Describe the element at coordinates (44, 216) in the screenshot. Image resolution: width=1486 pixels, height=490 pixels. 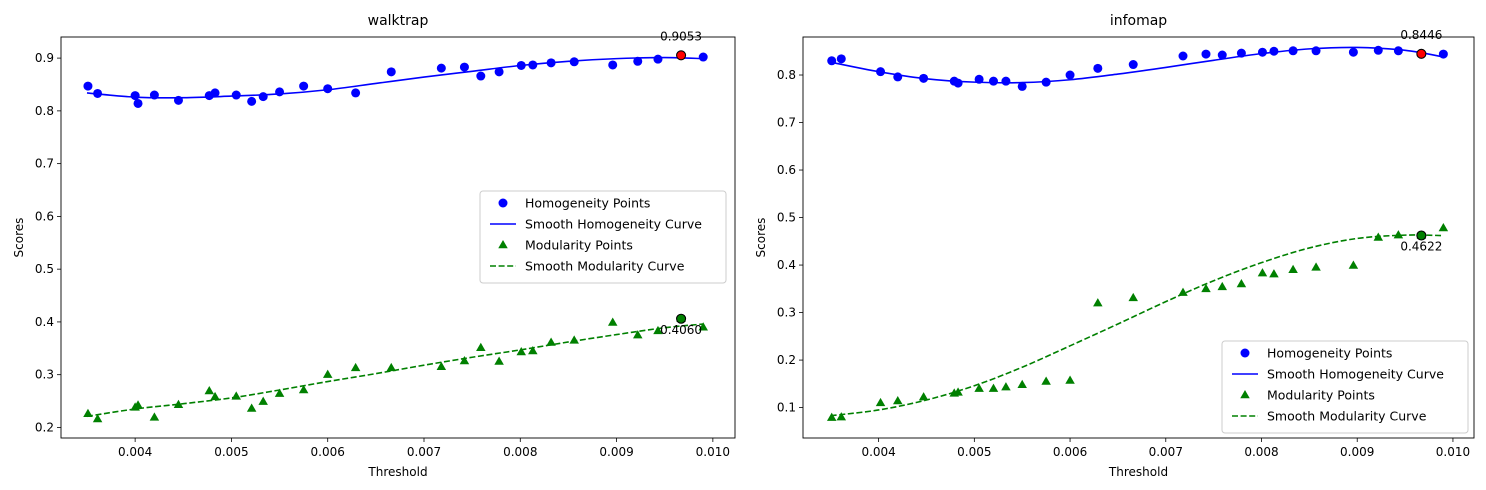
I see `y-tick-label: 0.6` at that location.